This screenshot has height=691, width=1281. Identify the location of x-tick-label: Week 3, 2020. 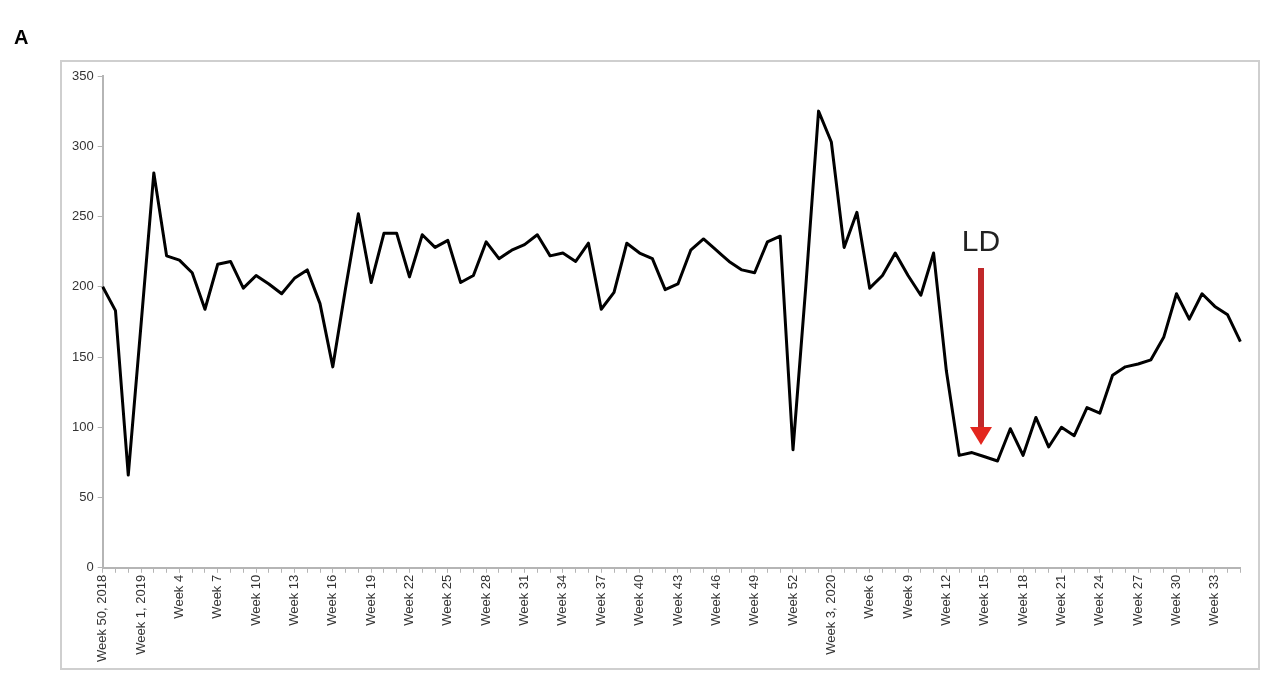
(830, 614).